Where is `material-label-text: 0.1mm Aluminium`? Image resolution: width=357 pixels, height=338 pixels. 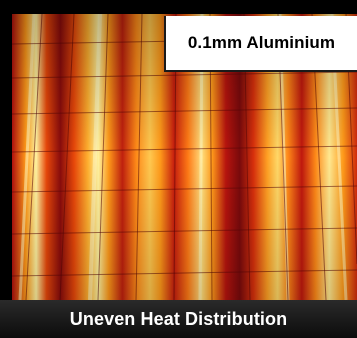
material-label-text: 0.1mm Aluminium is located at coordinates (261, 42).